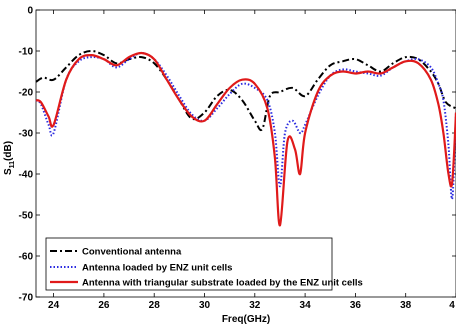 This screenshot has width=456, height=327. What do you see at coordinates (155, 305) in the screenshot?
I see `x-tick-label: 28` at bounding box center [155, 305].